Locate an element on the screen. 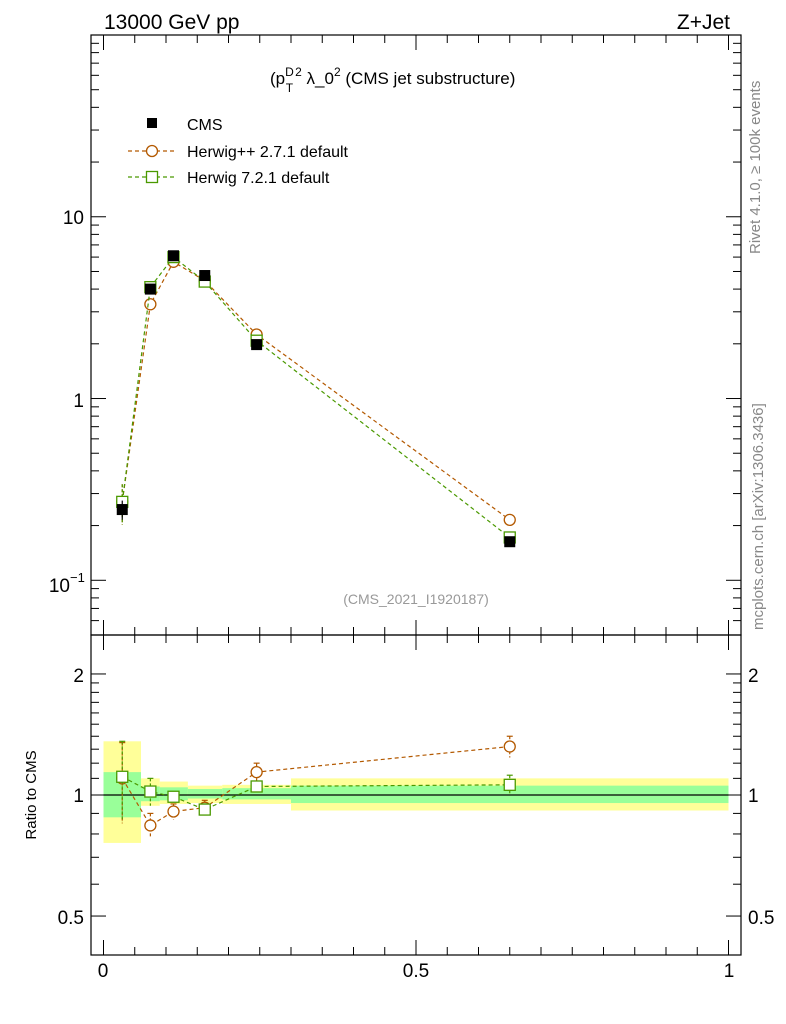 This screenshot has width=786, height=1024. ratio-tick-label-0.5-right: 0.5 is located at coordinates (761, 918).